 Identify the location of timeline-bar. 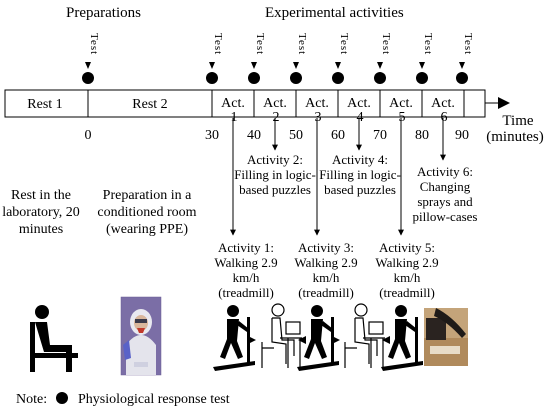
(245, 103).